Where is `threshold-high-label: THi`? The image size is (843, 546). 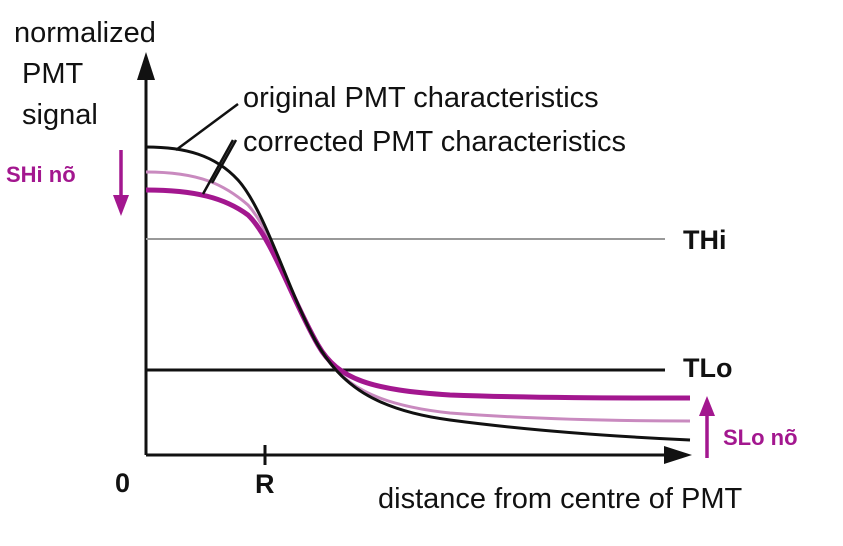
threshold-high-label: THi is located at coordinates (705, 240).